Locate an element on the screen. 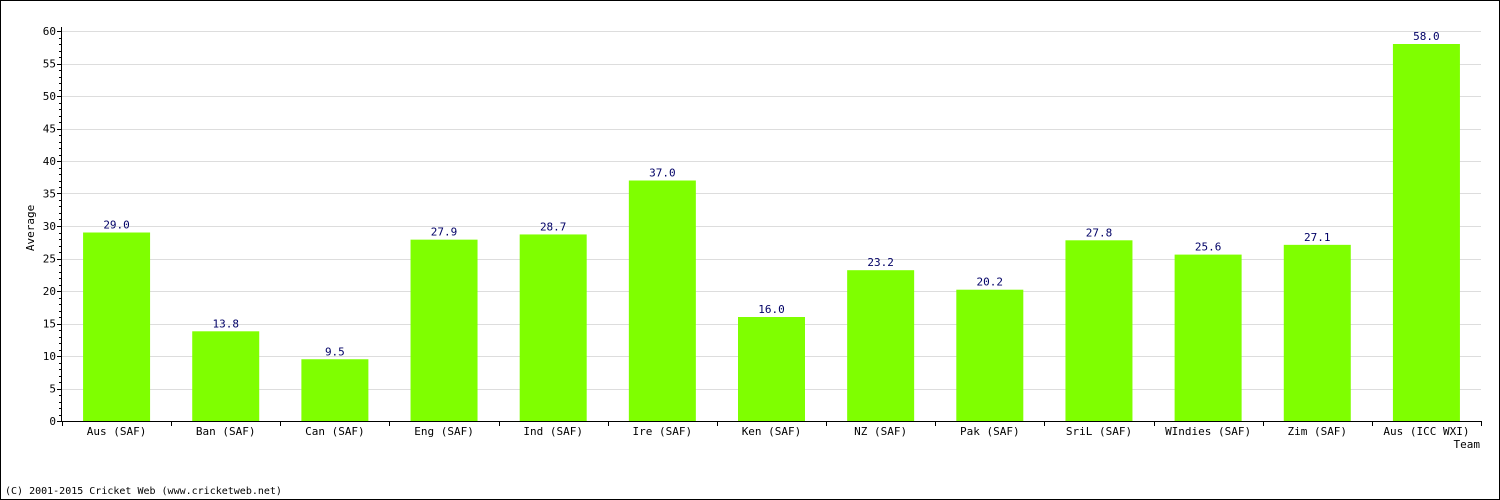 This screenshot has width=1500, height=500. value-label: 27.8 is located at coordinates (1099, 232).